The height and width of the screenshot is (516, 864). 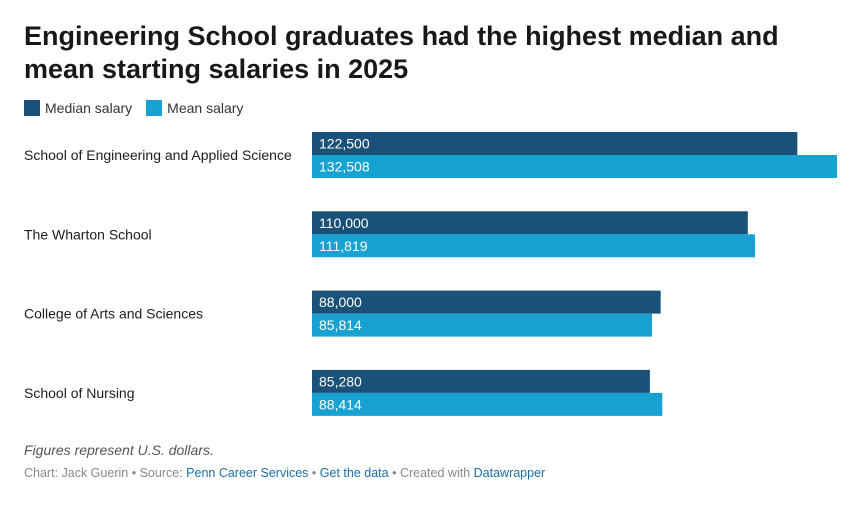 I want to click on footer-source-prefix: Source:, so click(x=161, y=473).